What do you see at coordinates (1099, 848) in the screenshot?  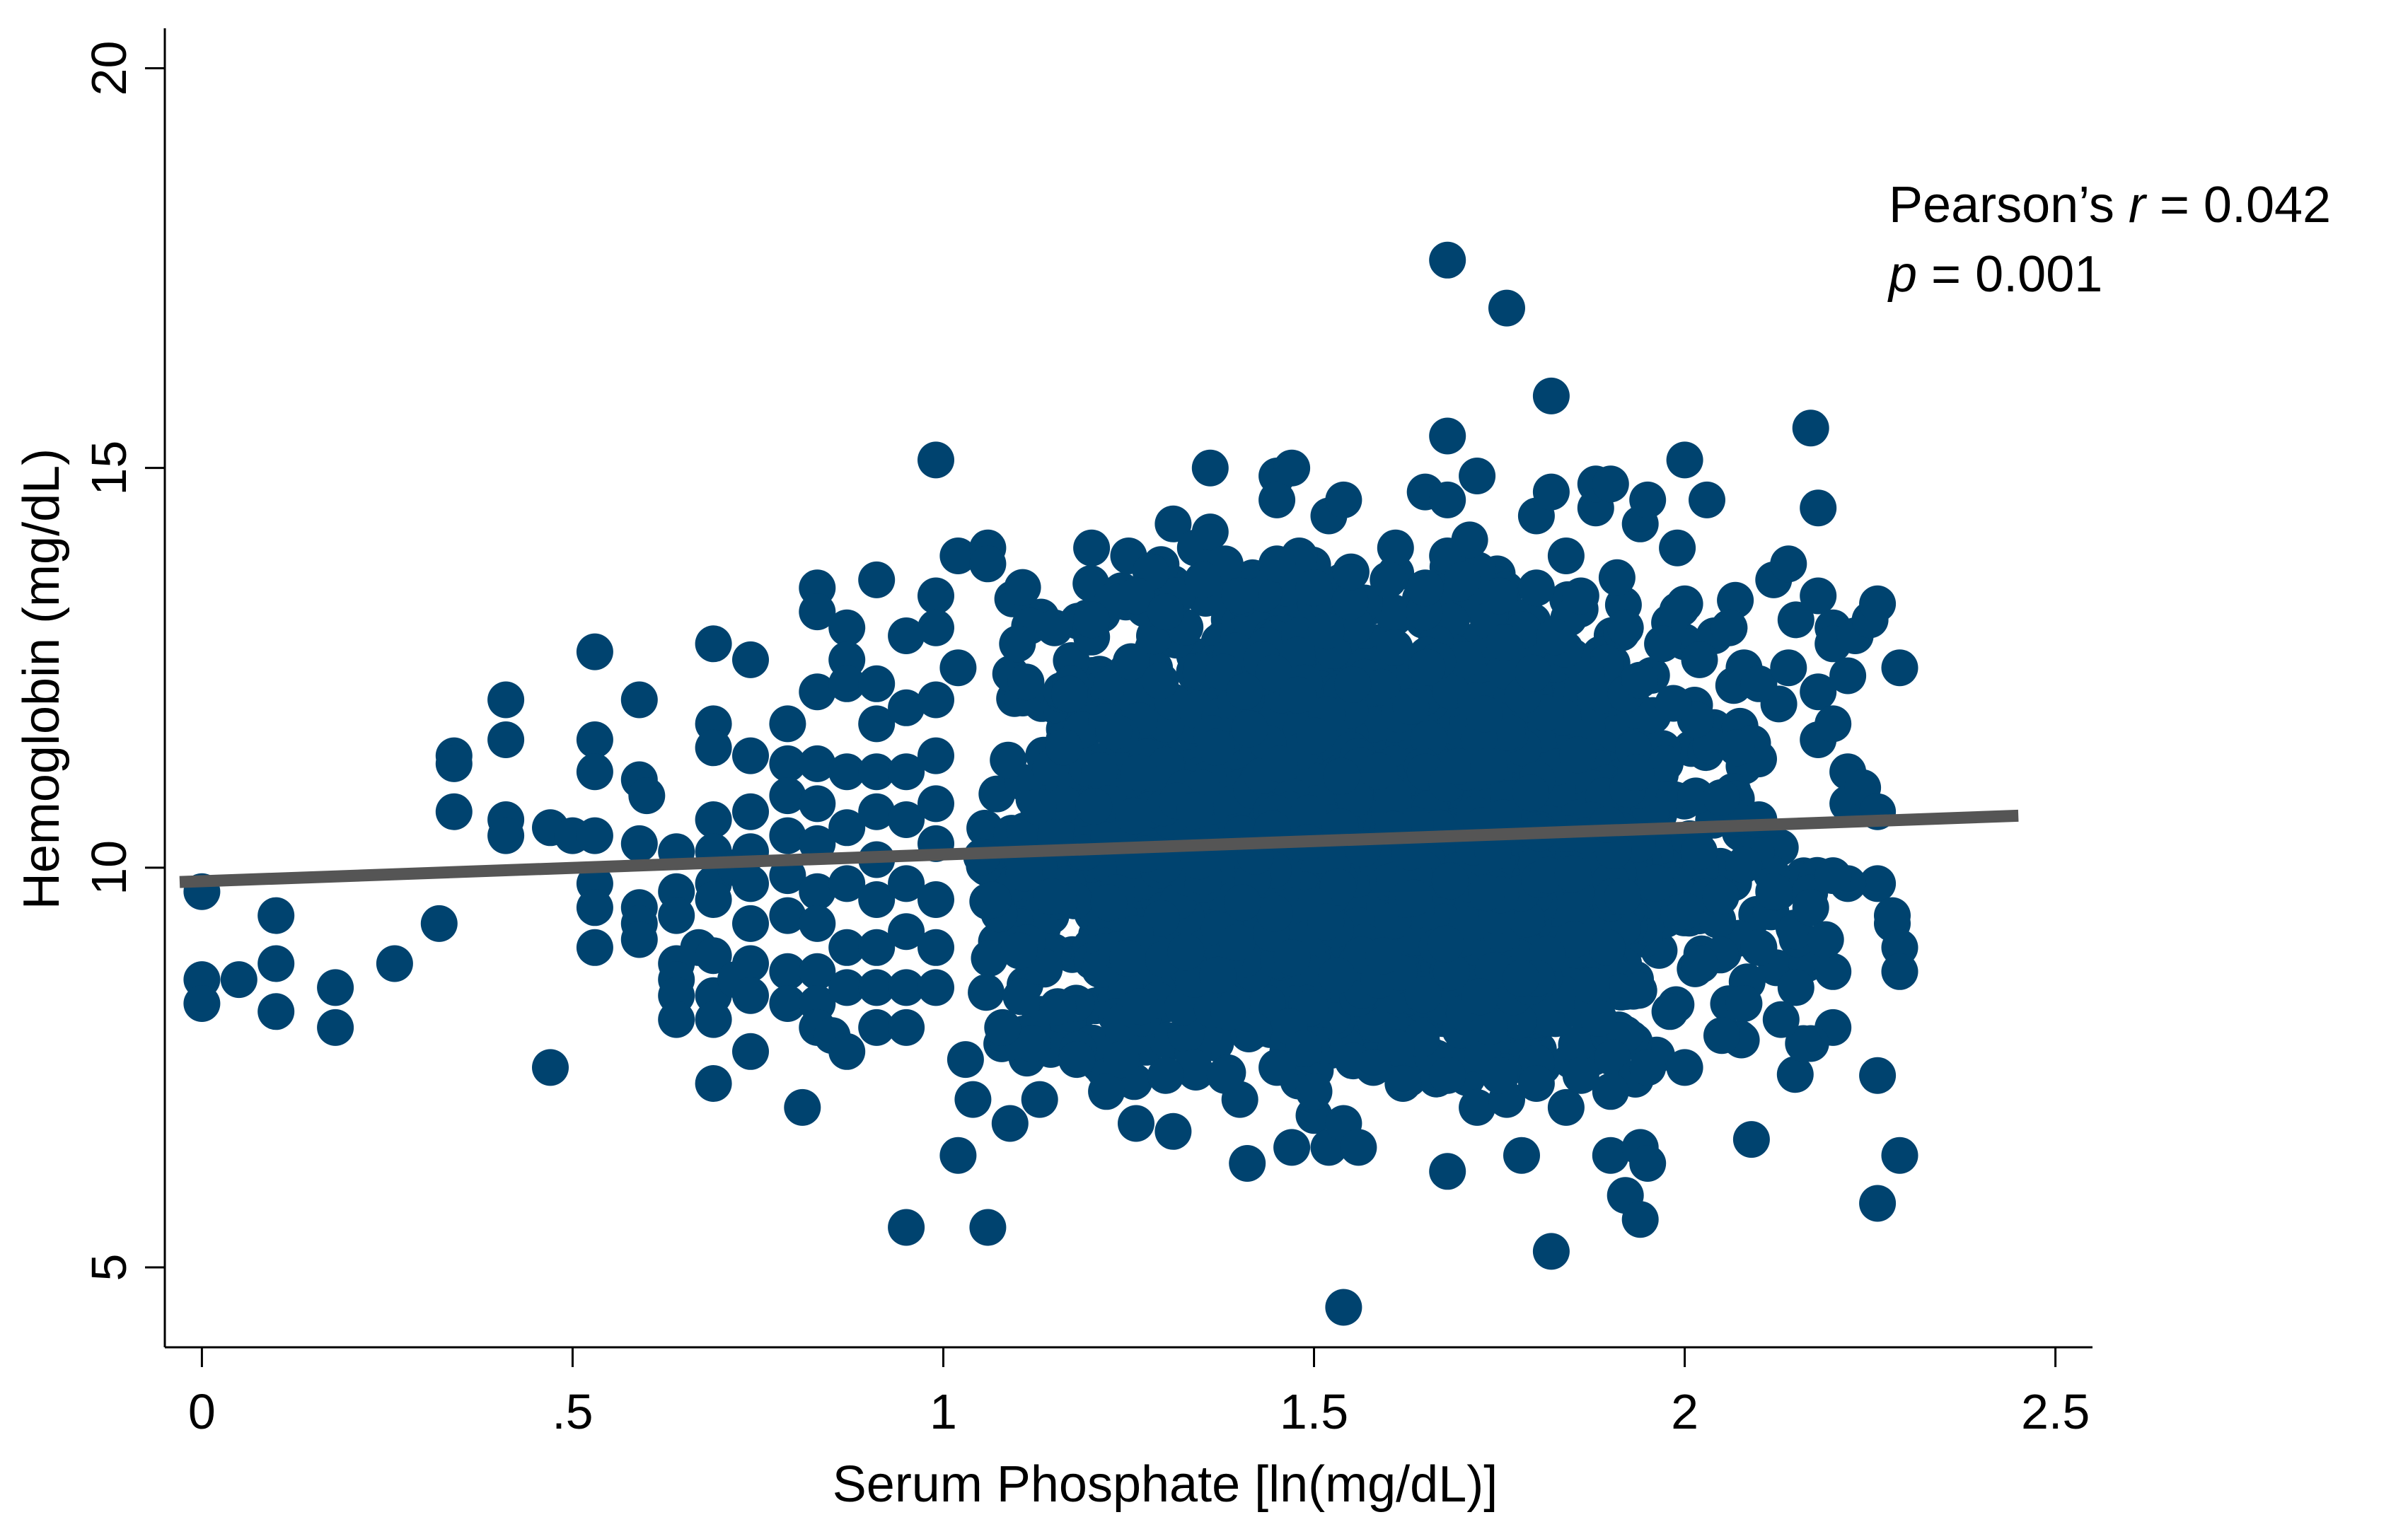 I see `regression-line` at bounding box center [1099, 848].